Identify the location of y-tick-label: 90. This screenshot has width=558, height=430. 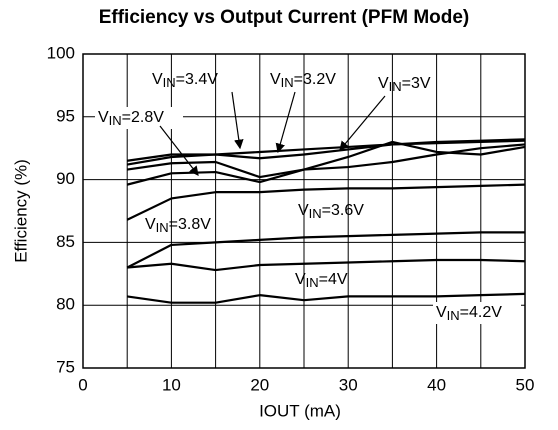
(65, 178).